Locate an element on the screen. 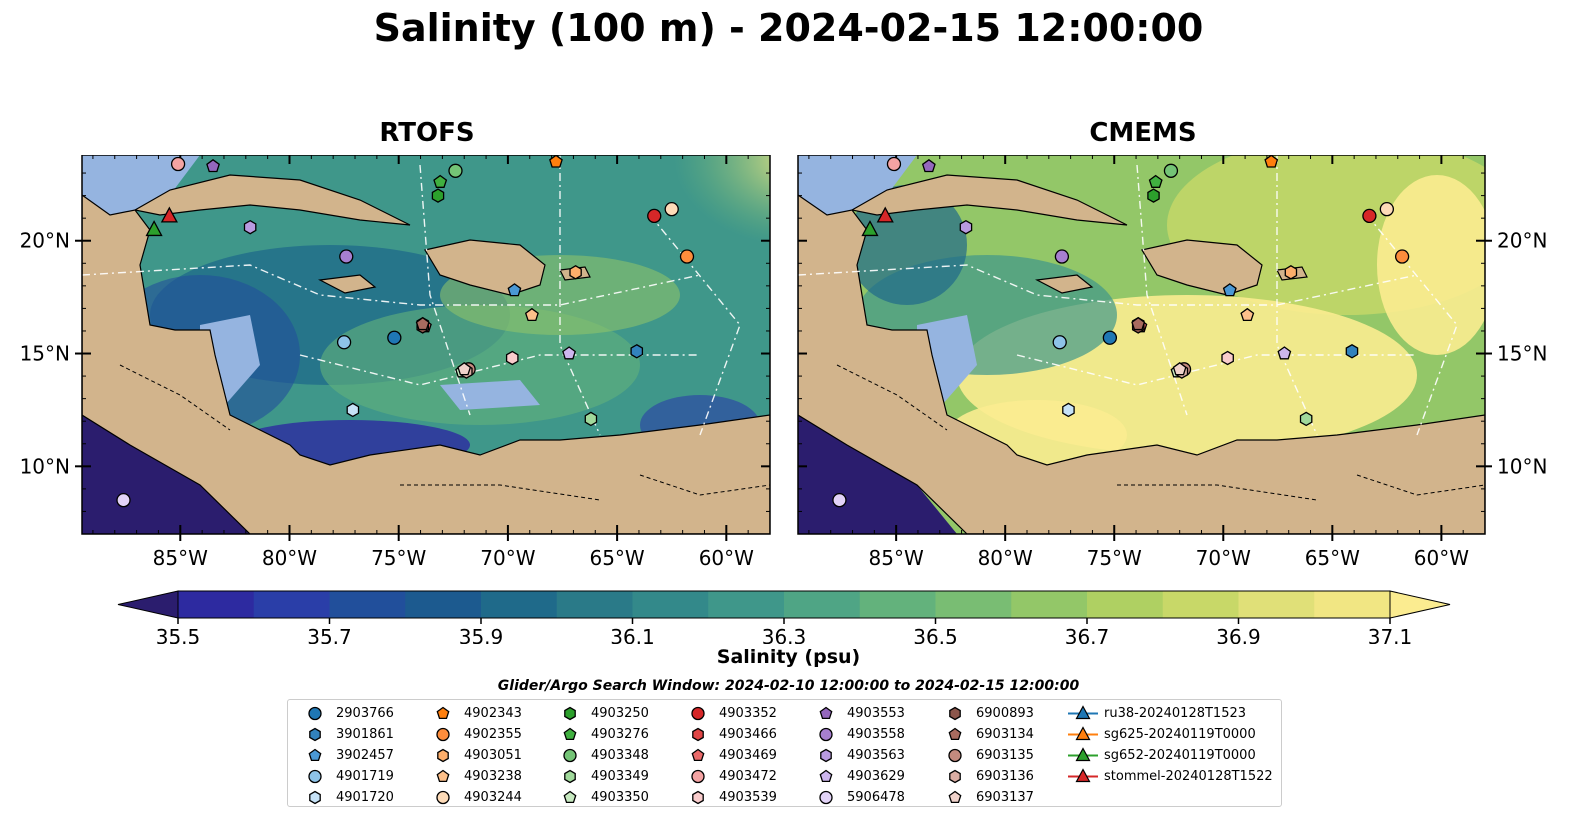  colorbar-tick-label: 36.5 is located at coordinates (935, 634).